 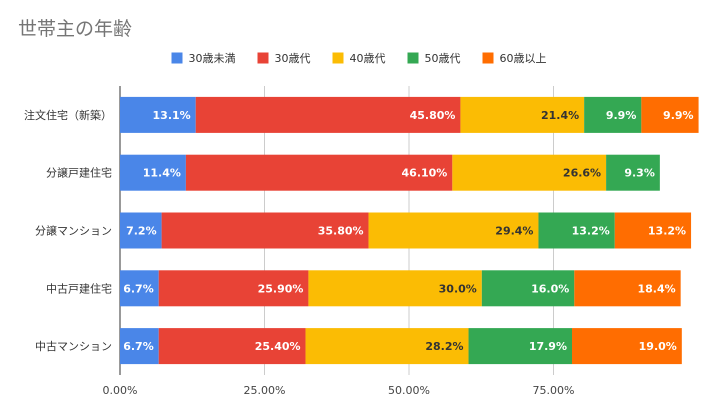 I want to click on data-label-3-3: 29.4%, so click(x=514, y=231).